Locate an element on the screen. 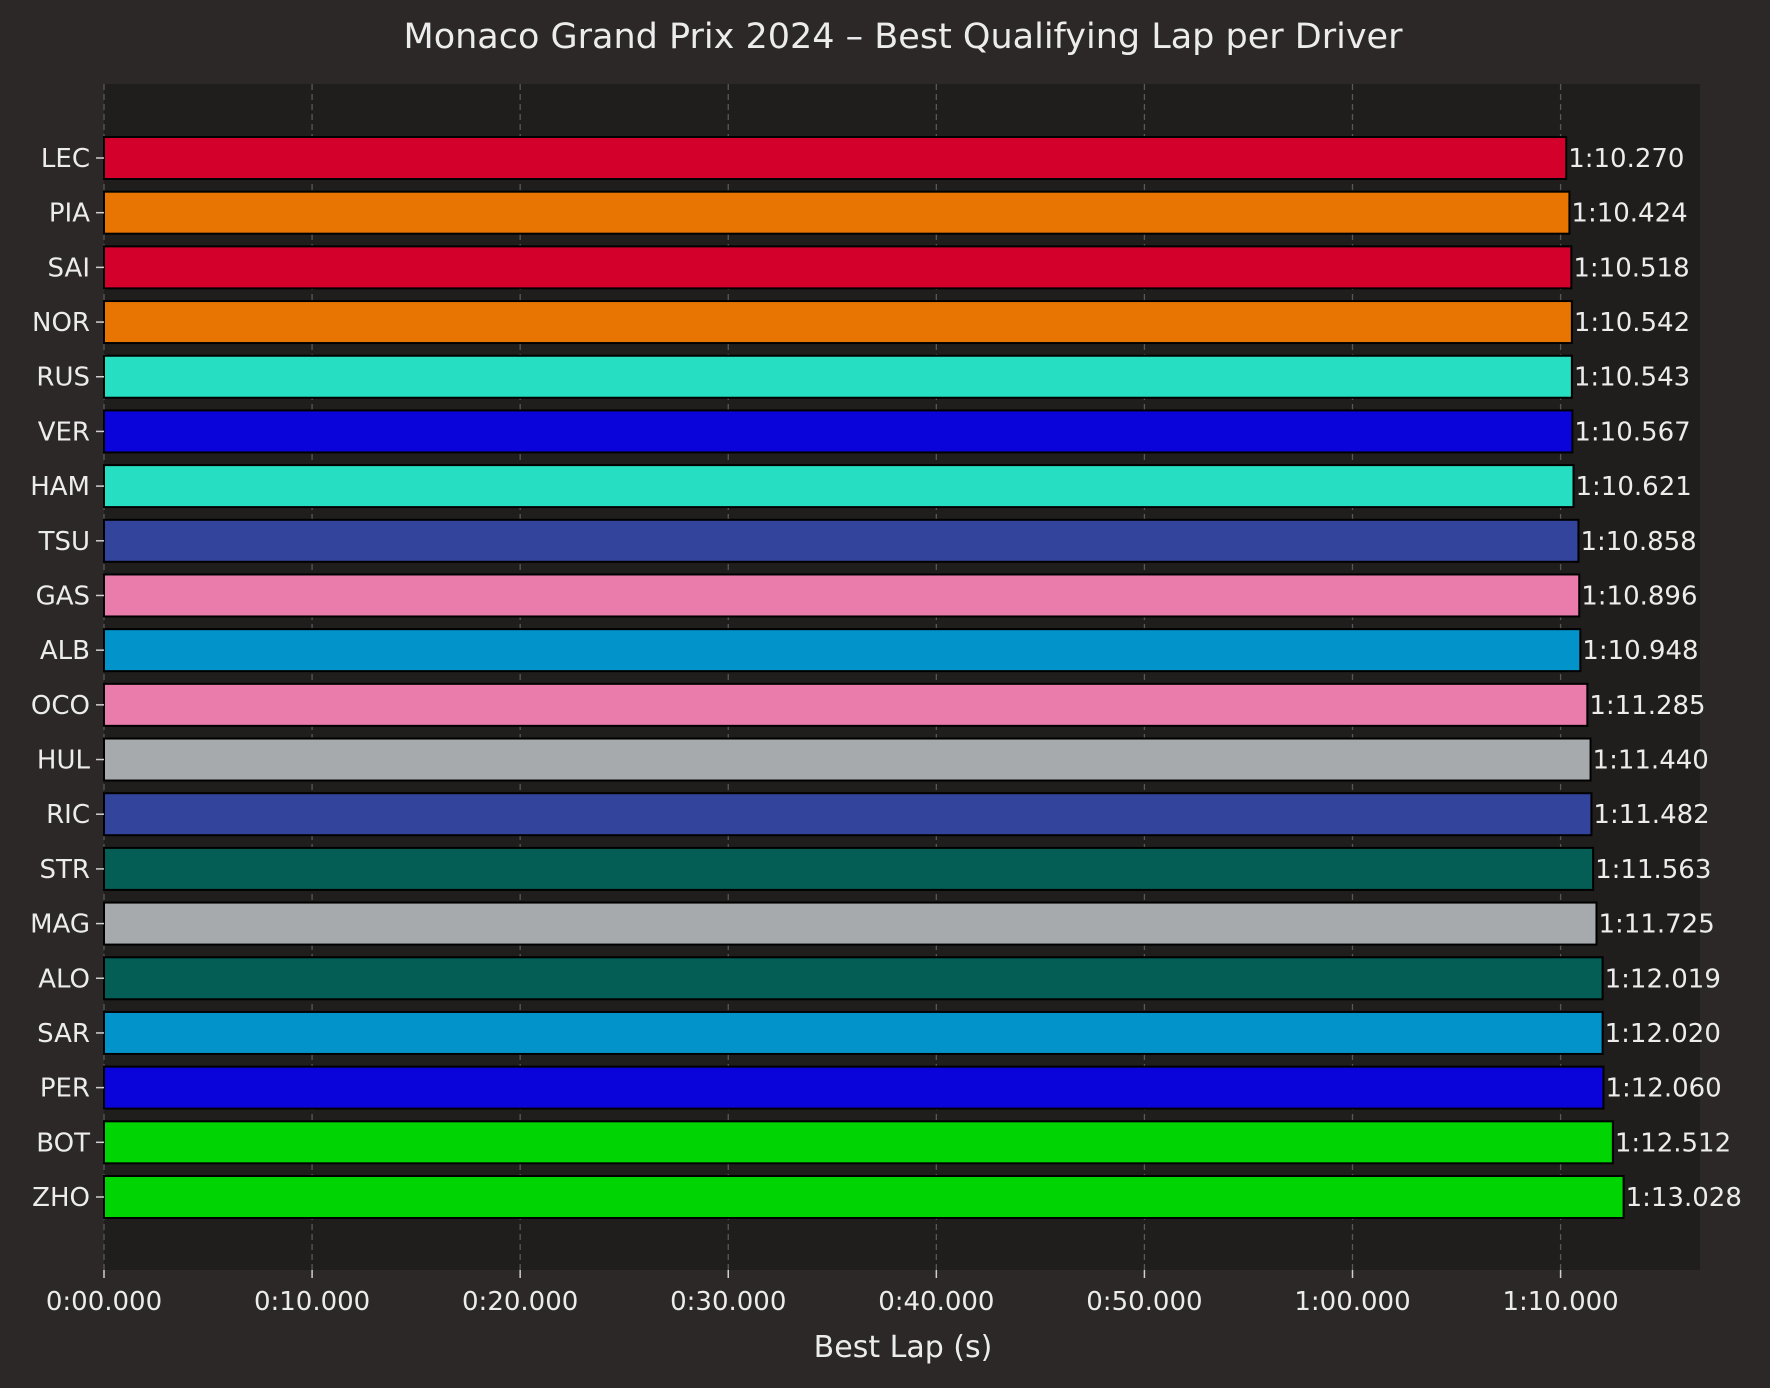 The height and width of the screenshot is (1388, 1770). y-tick-label: SAI is located at coordinates (69, 268).